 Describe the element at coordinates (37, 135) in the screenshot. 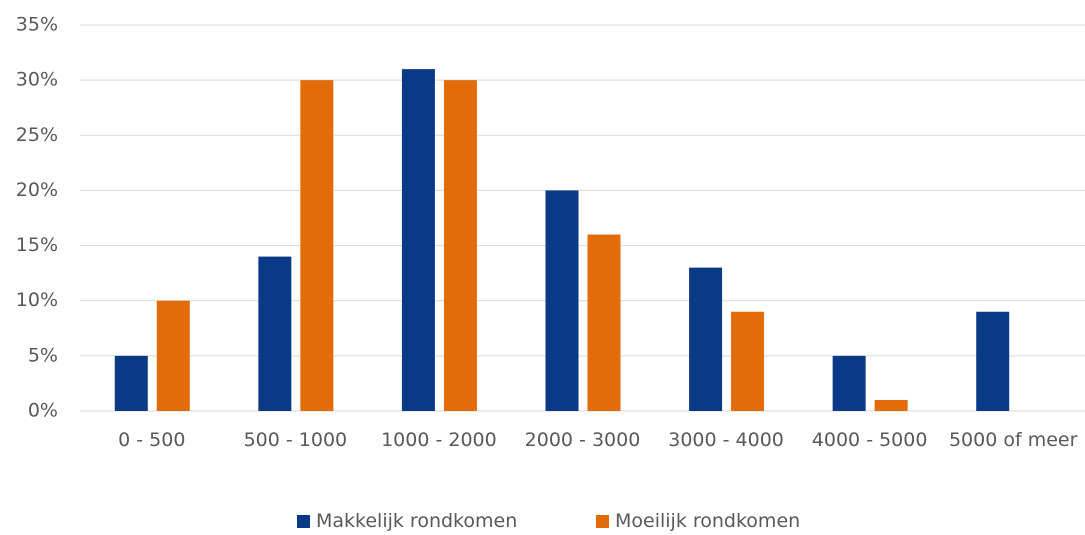

I see `y-tick-label: 25%` at that location.